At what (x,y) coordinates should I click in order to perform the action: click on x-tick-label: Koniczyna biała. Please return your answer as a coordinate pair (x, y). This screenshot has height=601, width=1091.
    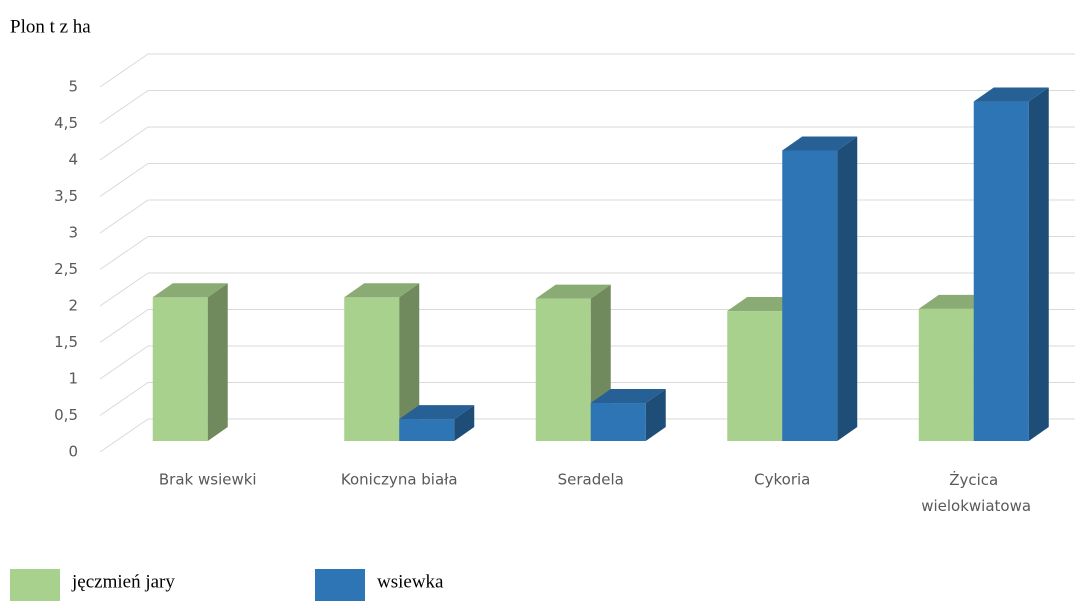
    Looking at the image, I should click on (399, 480).